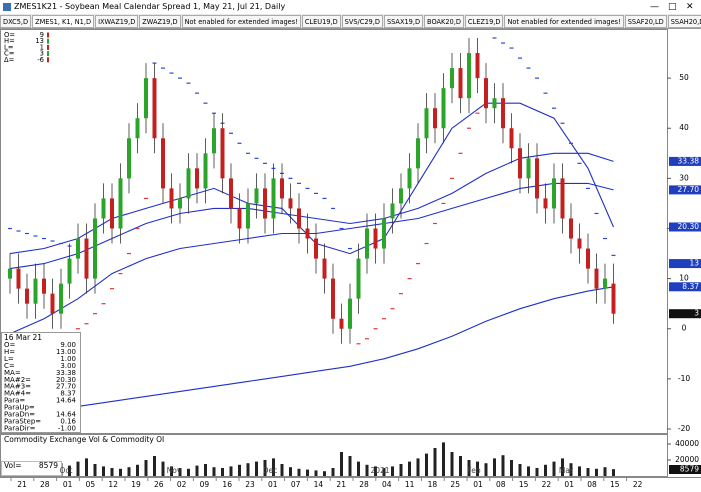  I want to click on tab: SSAH20,D, so click(684, 21).